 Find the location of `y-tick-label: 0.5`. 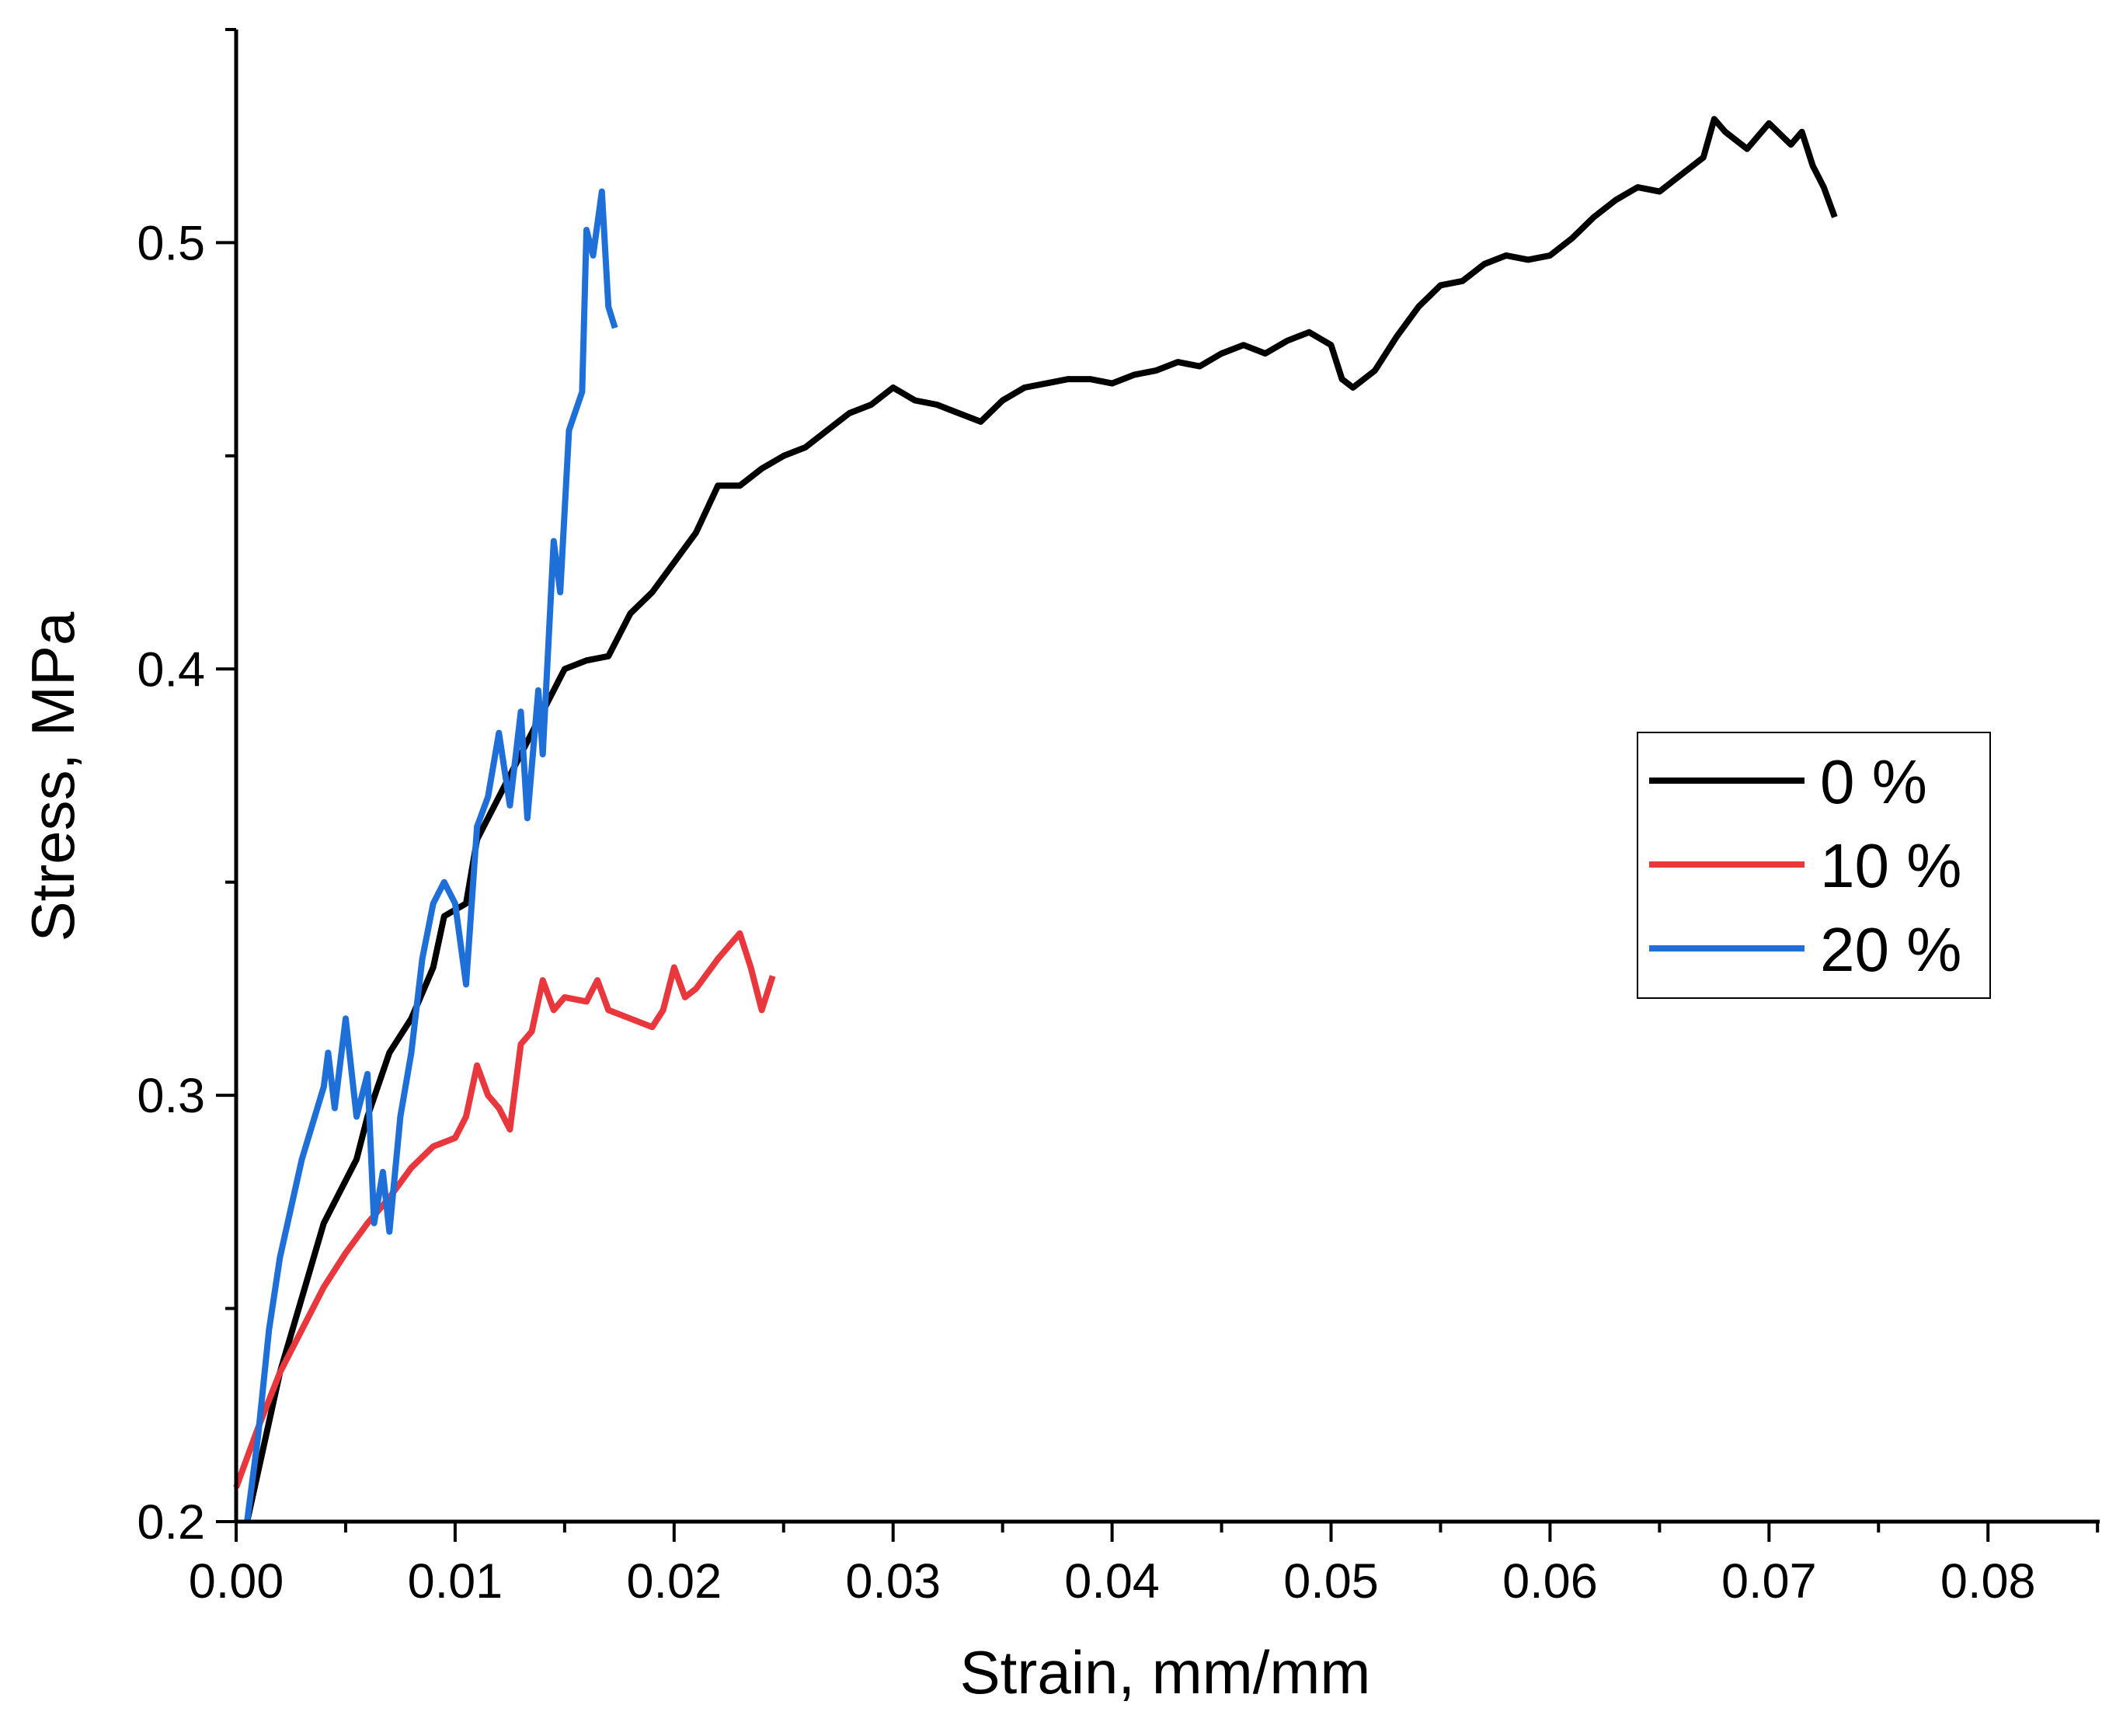

y-tick-label: 0.5 is located at coordinates (171, 243).